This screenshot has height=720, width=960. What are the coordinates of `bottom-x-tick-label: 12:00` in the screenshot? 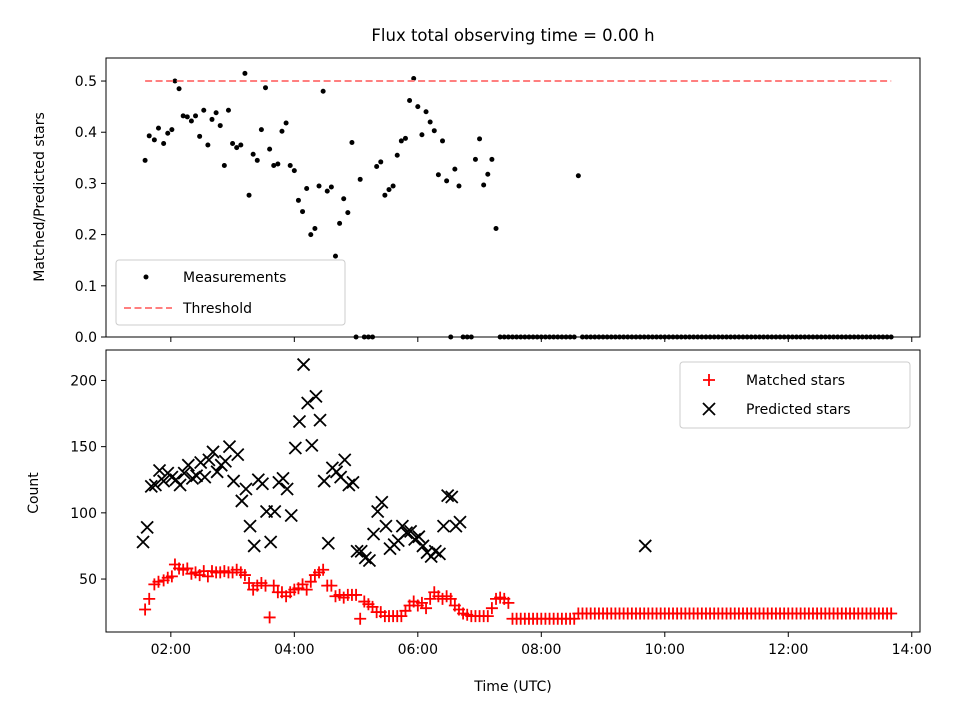 It's located at (788, 650).